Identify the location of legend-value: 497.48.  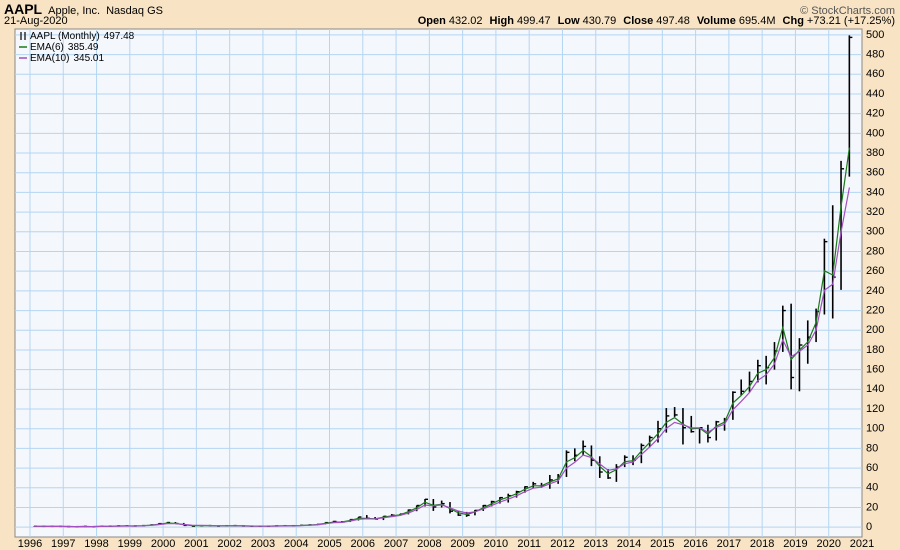
(119, 36).